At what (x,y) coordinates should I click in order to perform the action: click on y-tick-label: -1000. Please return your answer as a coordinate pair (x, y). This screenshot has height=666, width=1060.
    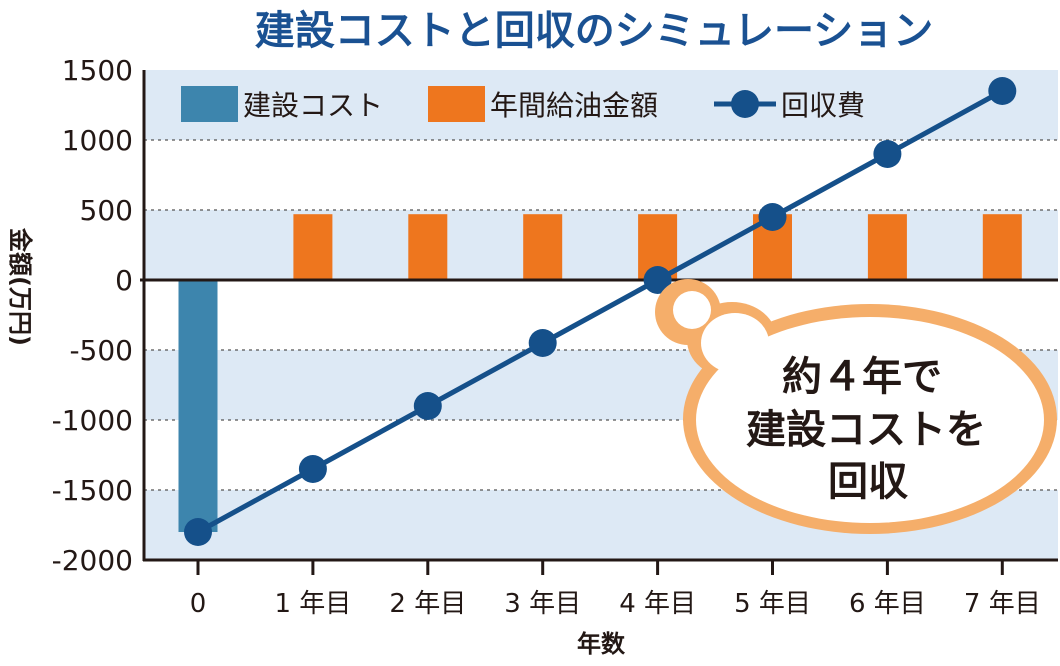
    Looking at the image, I should click on (92, 420).